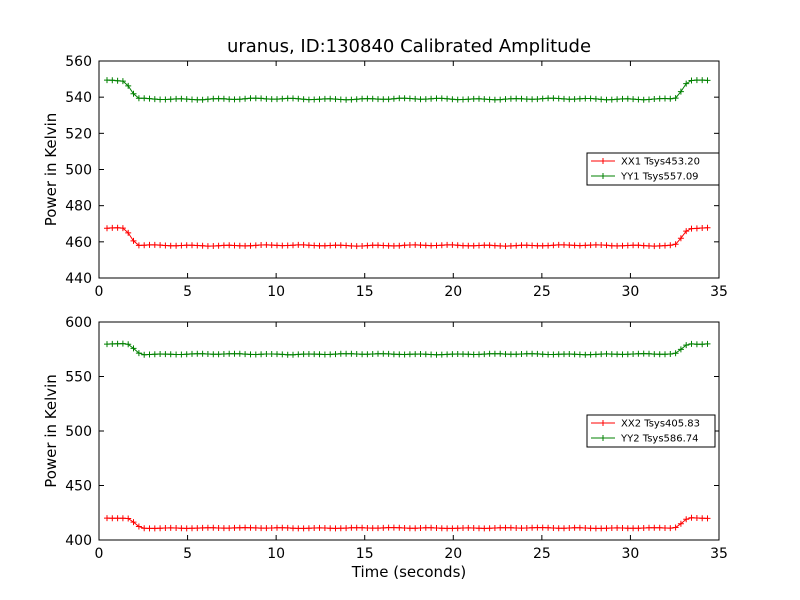 This screenshot has height=600, width=800. What do you see at coordinates (78, 243) in the screenshot?
I see `y-tick-label: 460` at bounding box center [78, 243].